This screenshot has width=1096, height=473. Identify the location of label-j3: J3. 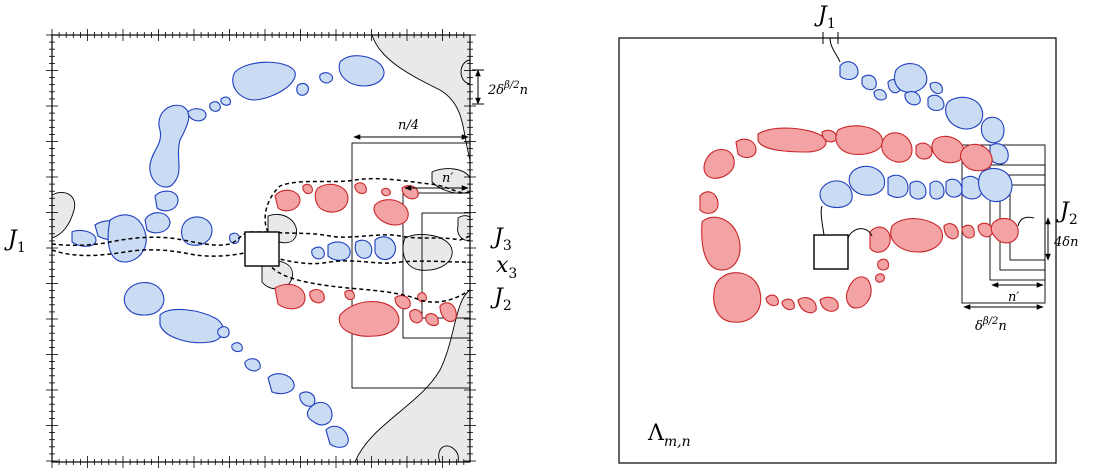
(501, 239).